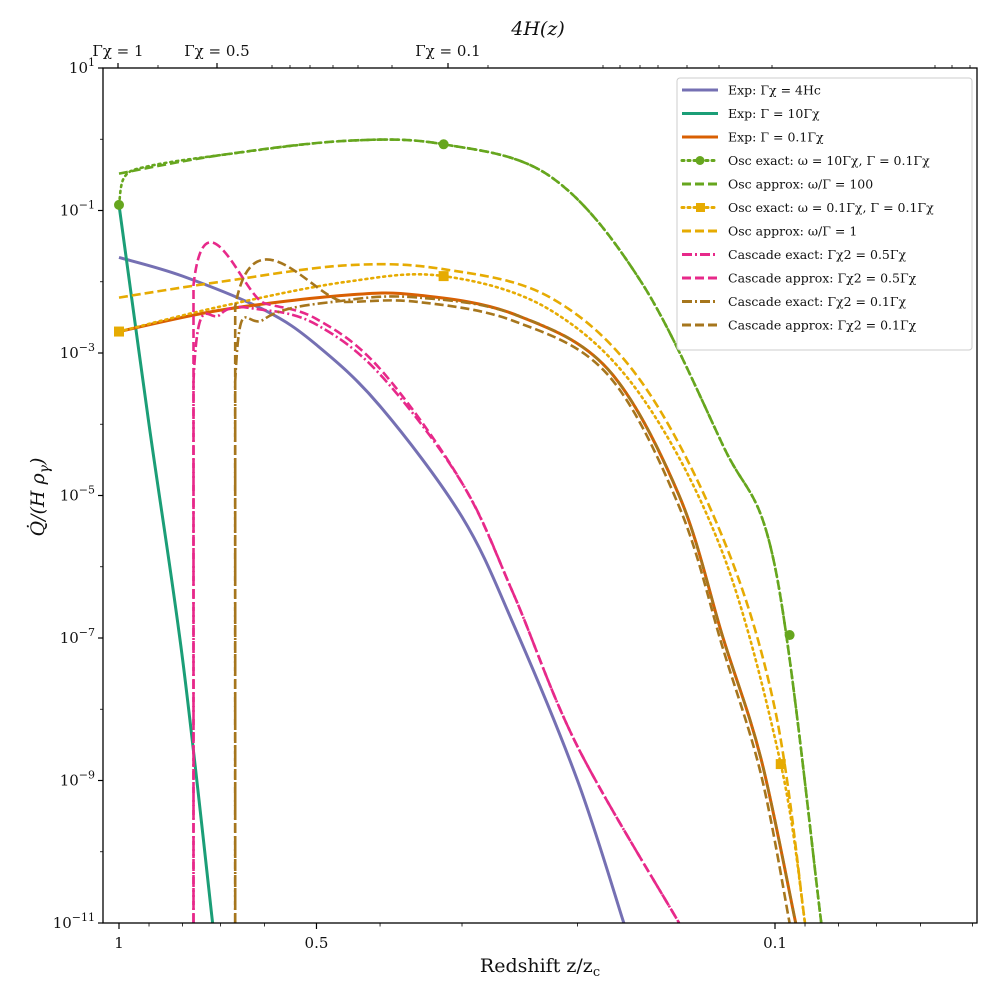 The height and width of the screenshot is (997, 997). What do you see at coordinates (74, 921) in the screenshot?
I see `y-tick-label: 10⁻¹¹` at bounding box center [74, 921].